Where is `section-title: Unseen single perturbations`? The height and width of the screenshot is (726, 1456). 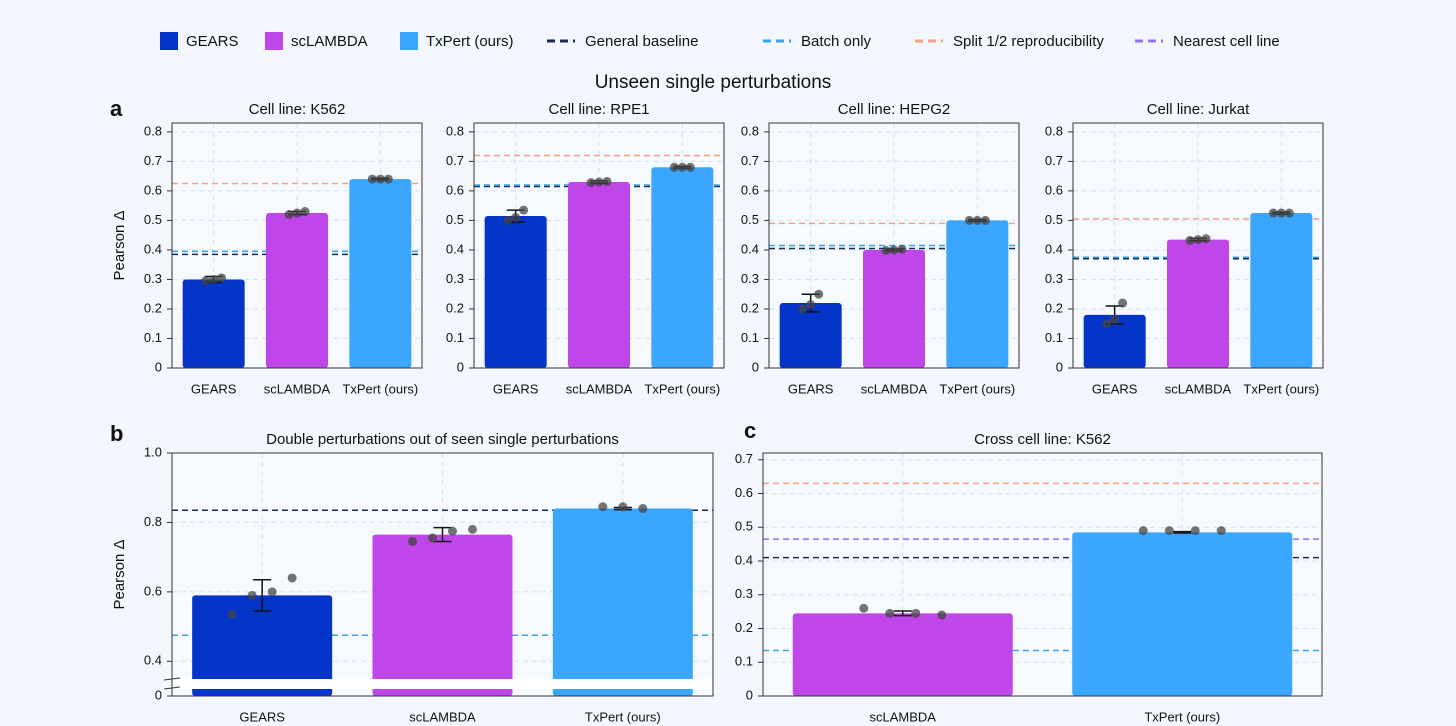 section-title: Unseen single perturbations is located at coordinates (713, 82).